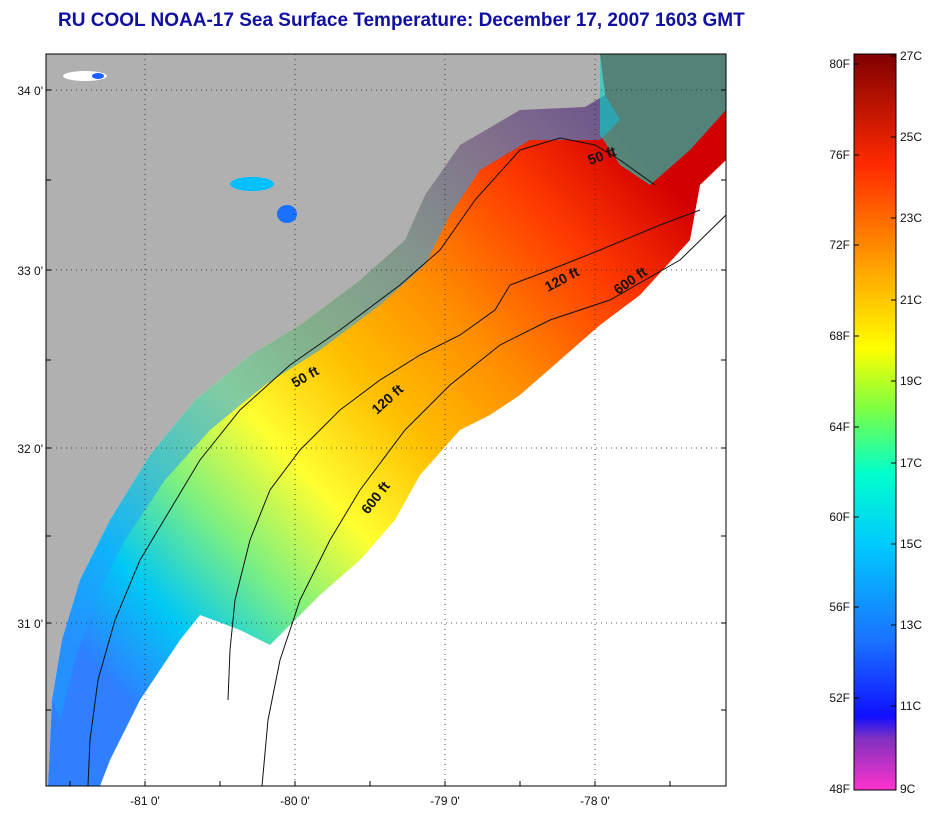  What do you see at coordinates (911, 300) in the screenshot?
I see `colorbar-c-label: 21C` at bounding box center [911, 300].